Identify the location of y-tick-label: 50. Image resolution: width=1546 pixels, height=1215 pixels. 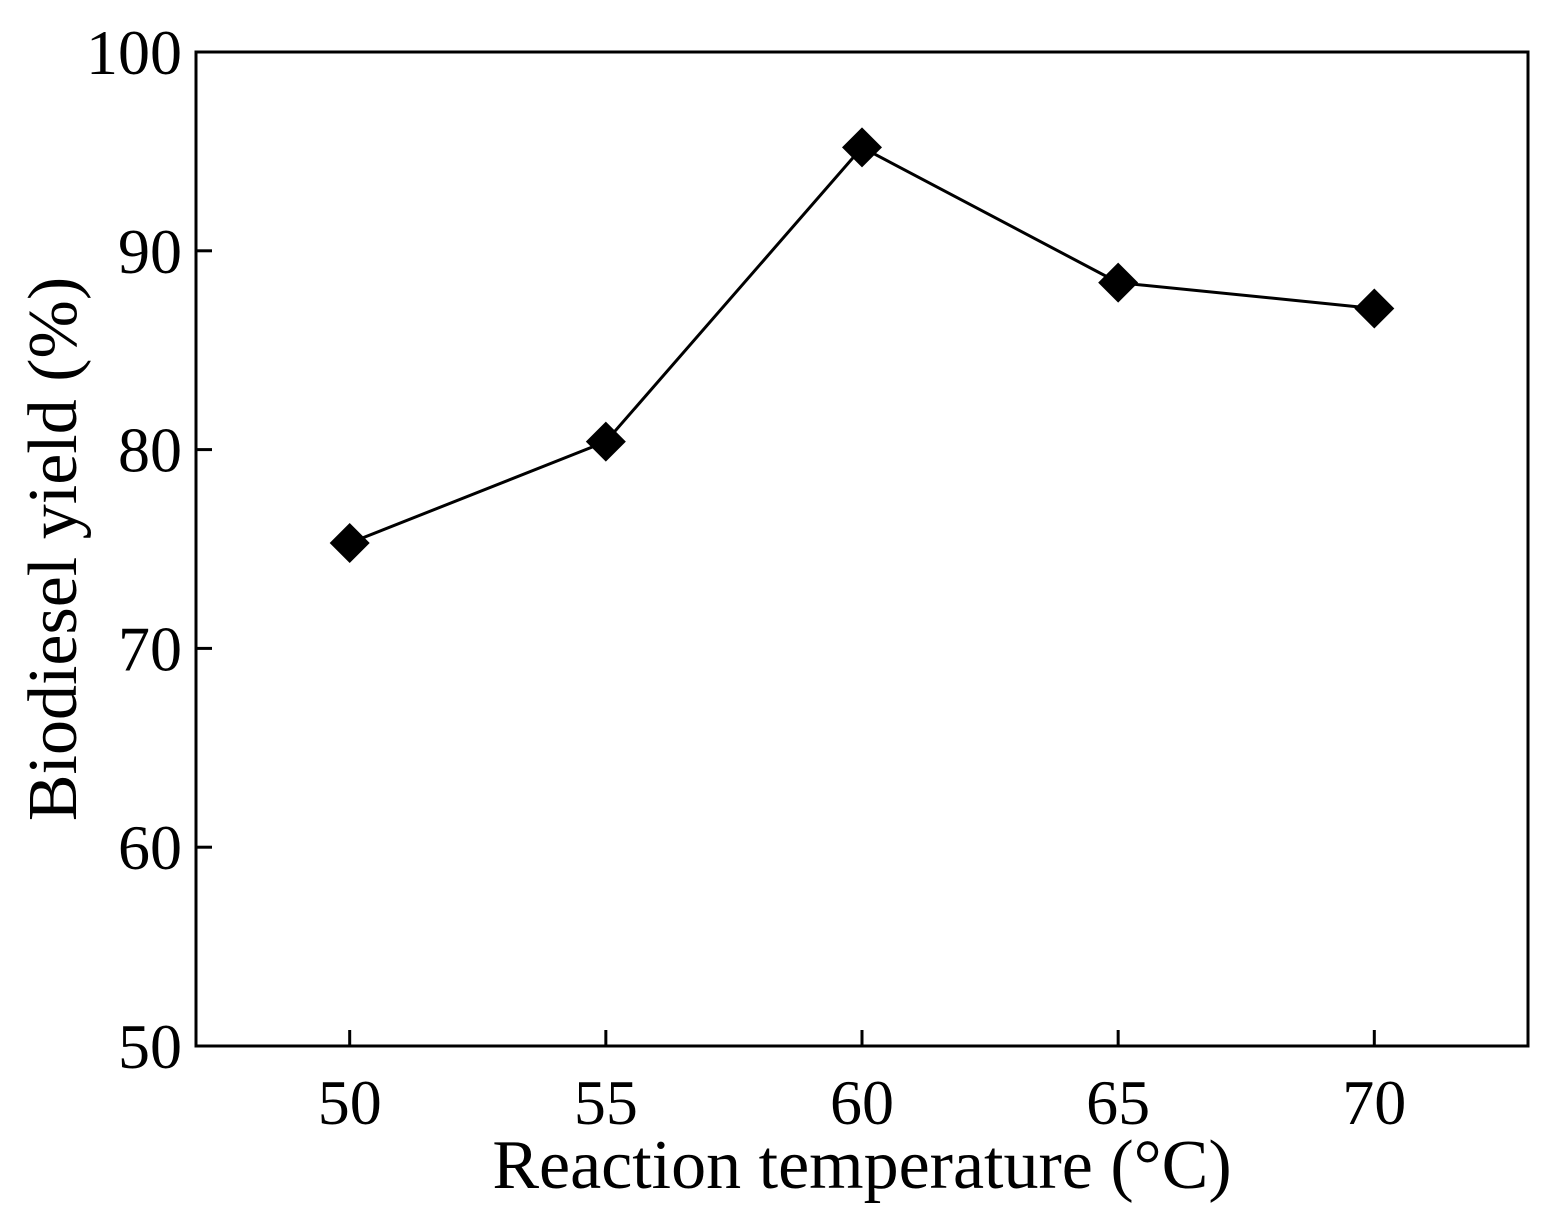
(150, 1046).